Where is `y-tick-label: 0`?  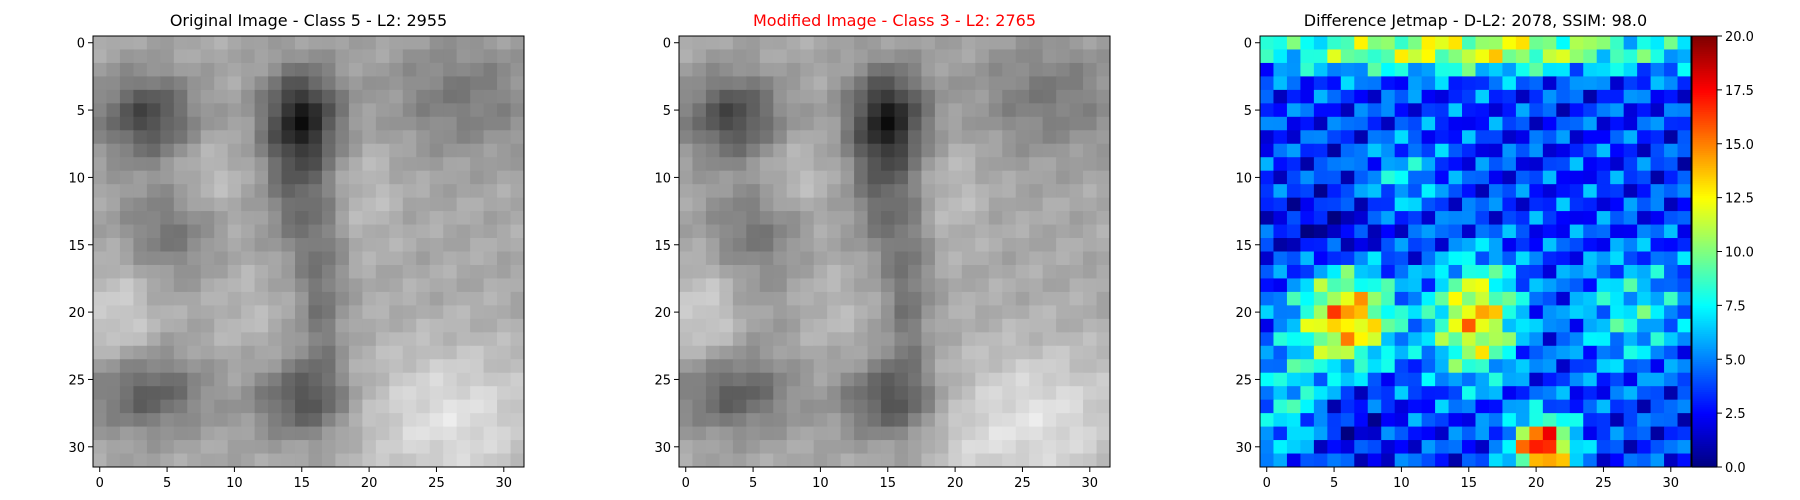 y-tick-label: 0 is located at coordinates (1248, 44).